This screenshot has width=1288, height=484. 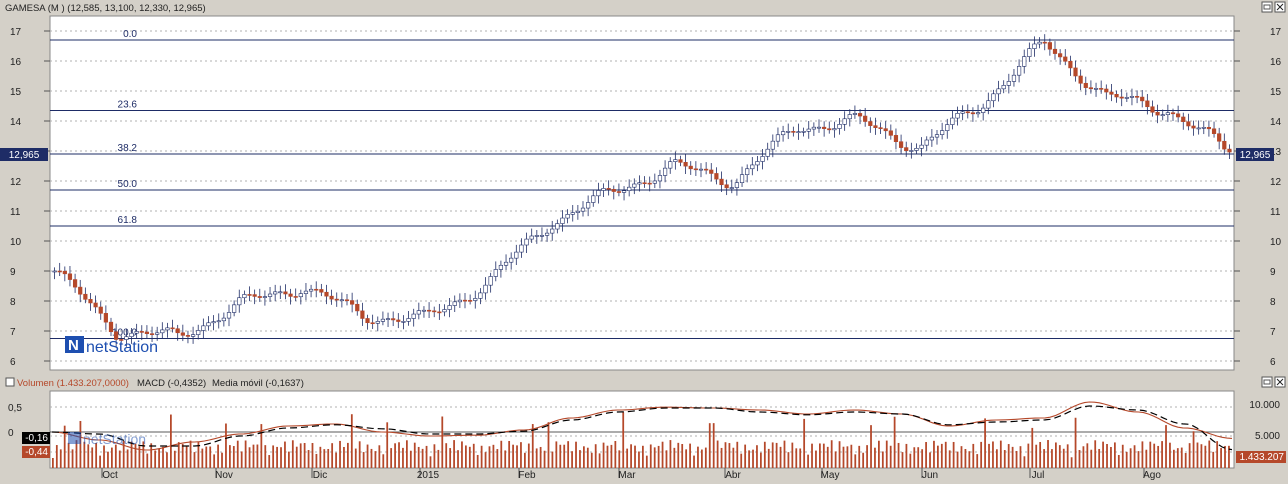 What do you see at coordinates (1264, 405) in the screenshot?
I see `svg-text: 10.000` at bounding box center [1264, 405].